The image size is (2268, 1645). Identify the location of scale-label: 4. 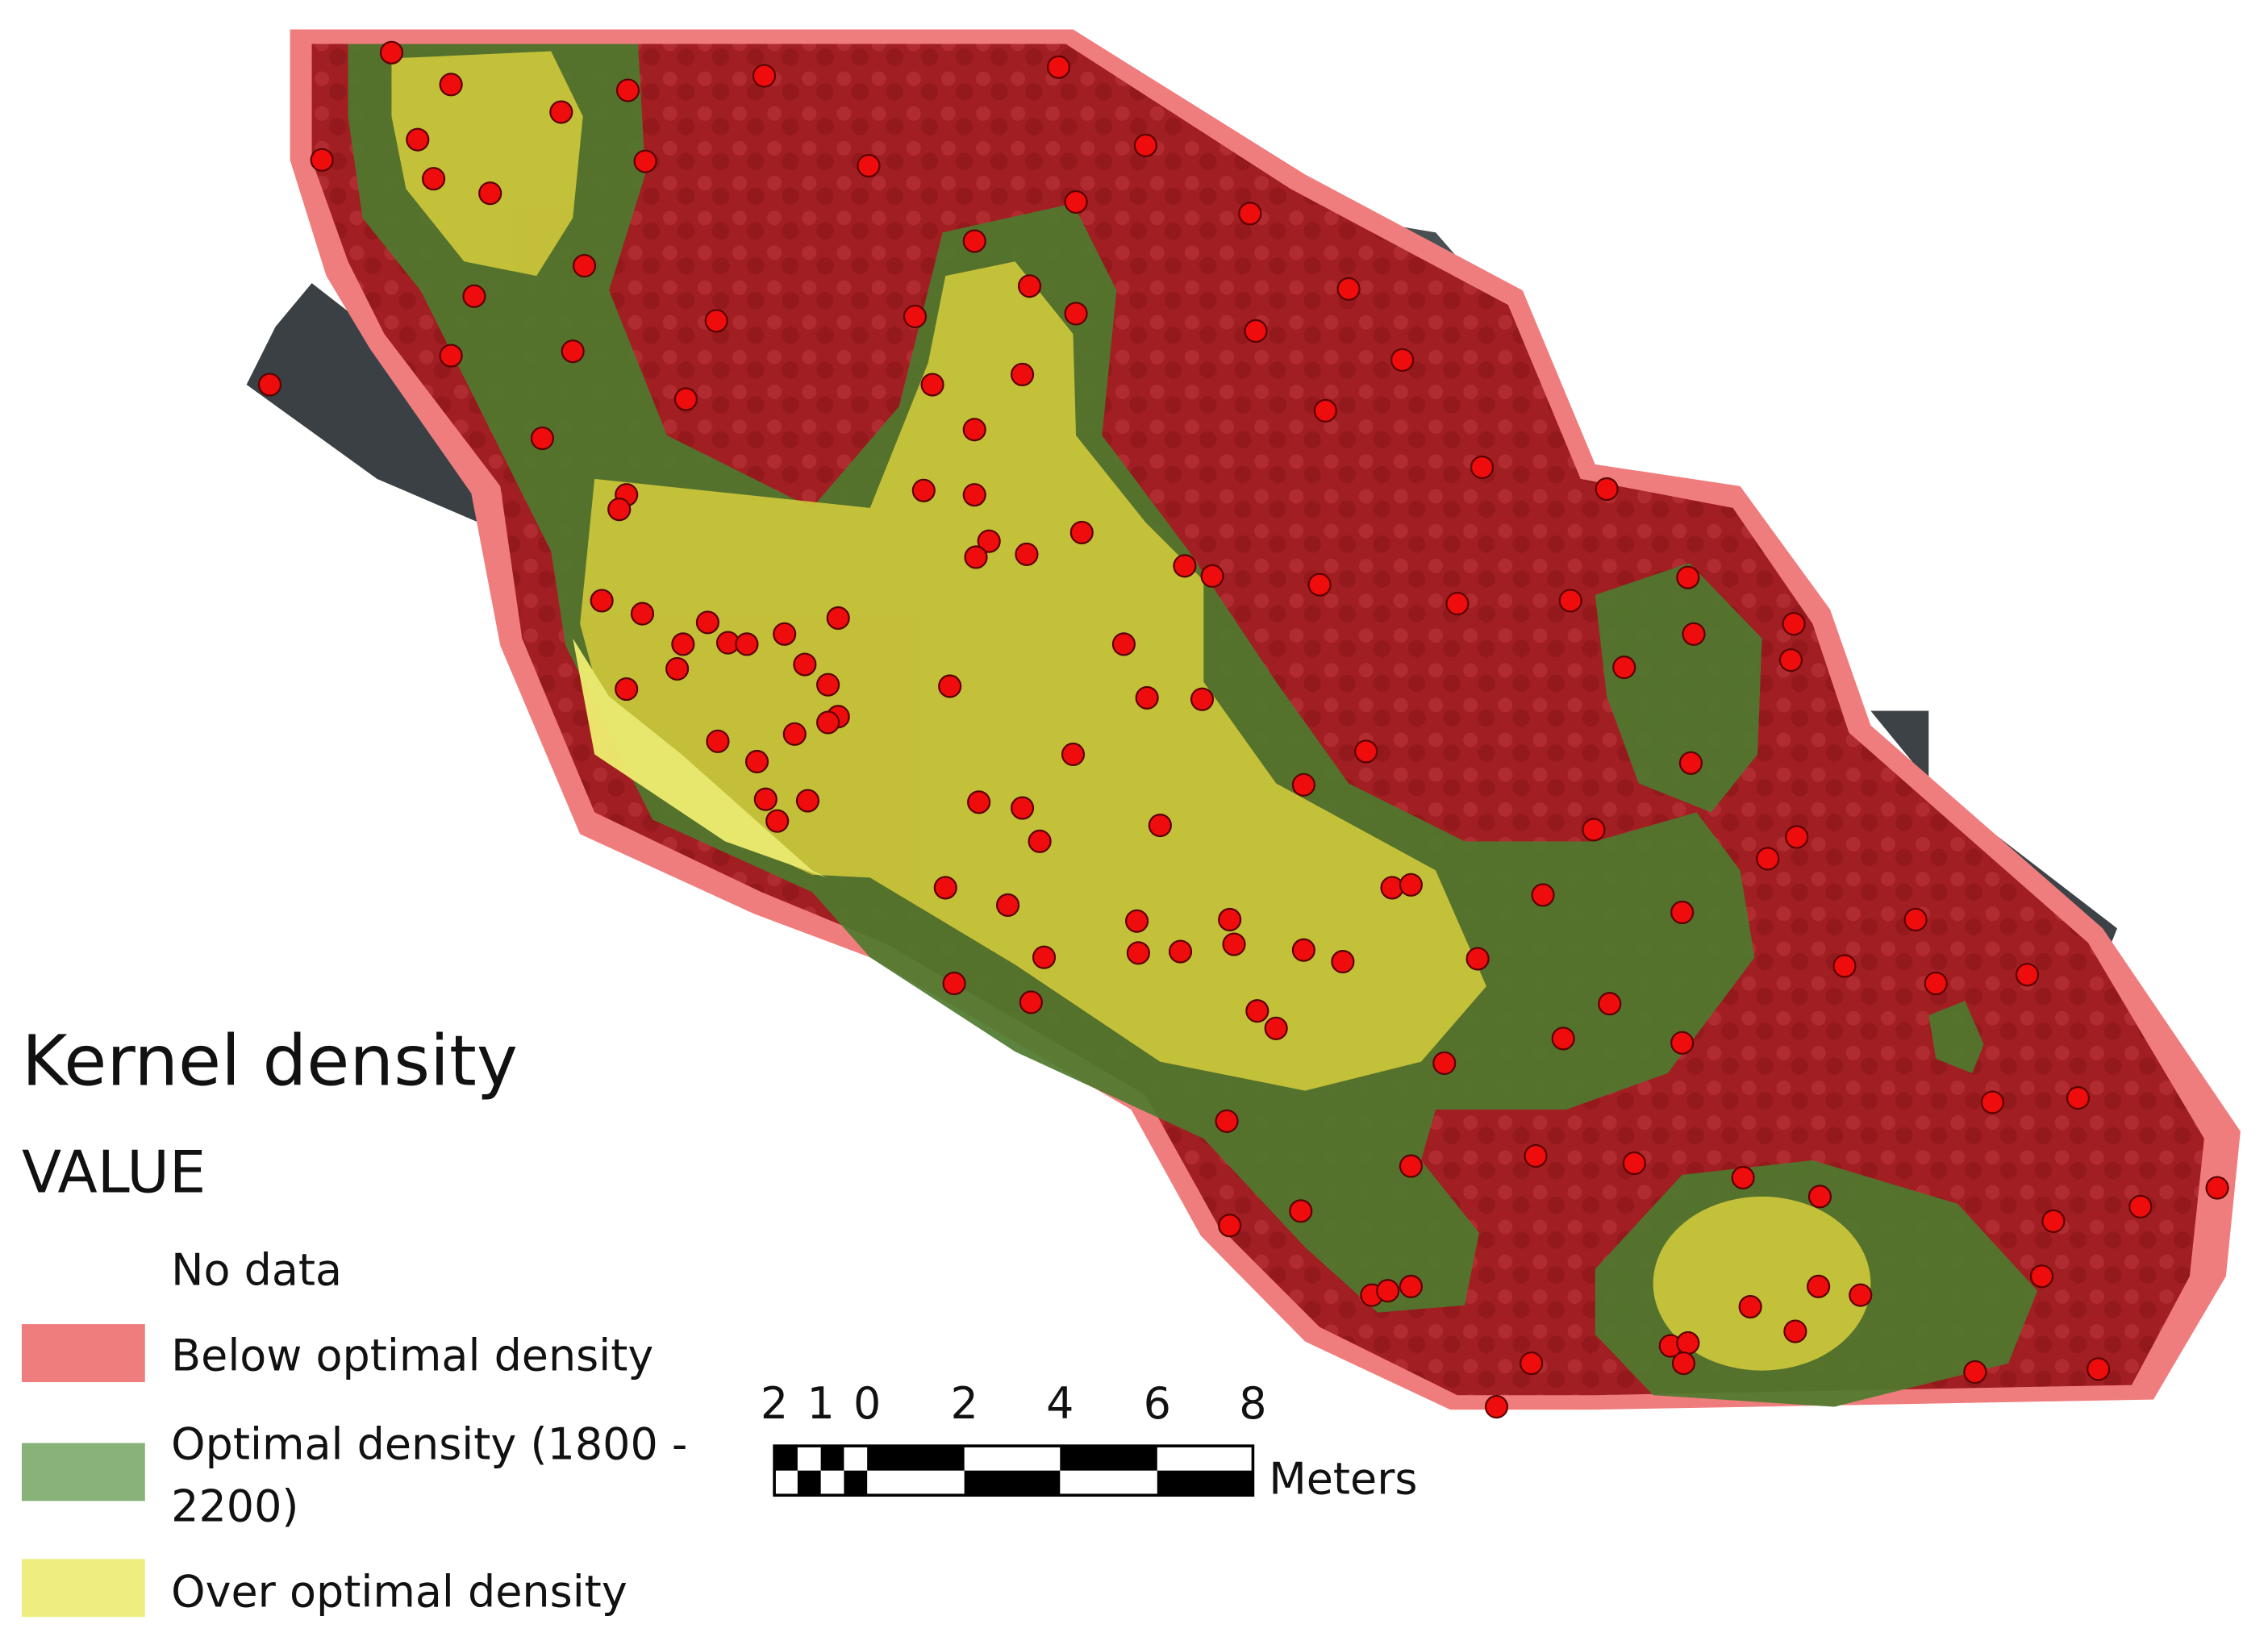
(1060, 1403).